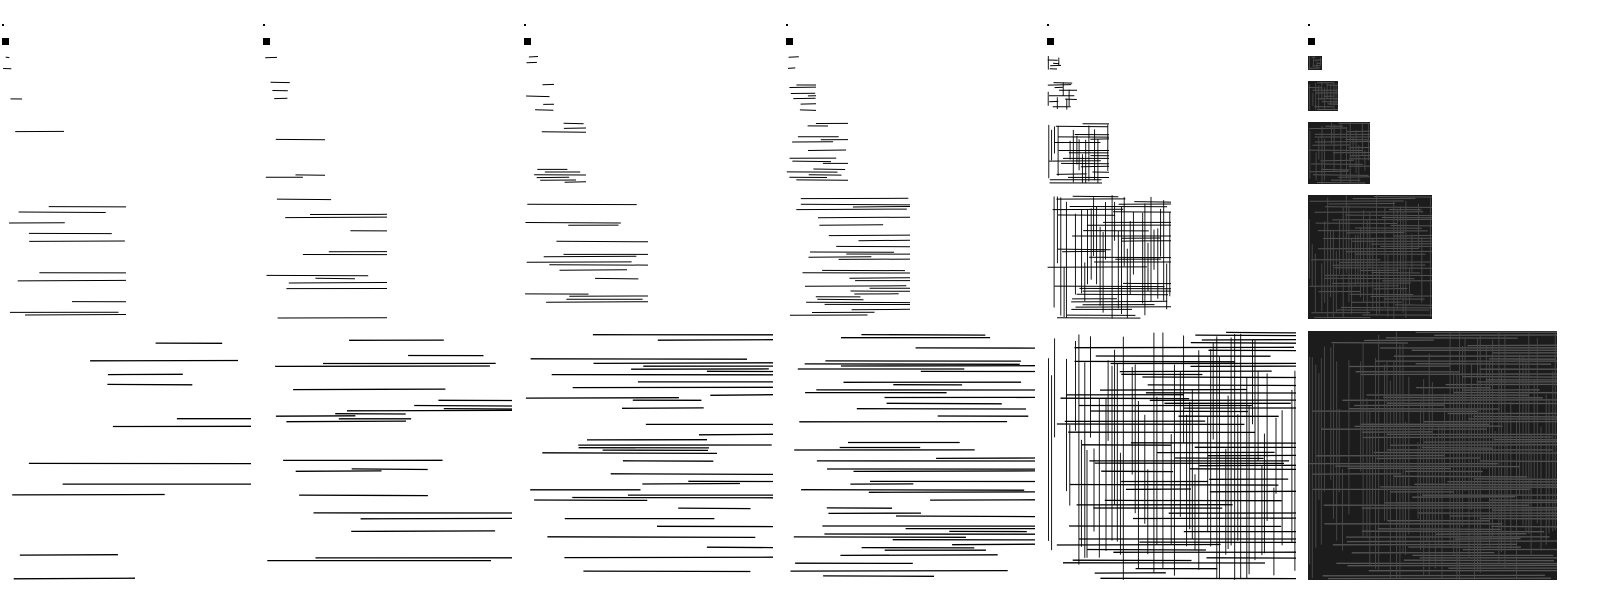 This screenshot has width=1597, height=602. I want to click on texture-fill, so click(1315, 63).